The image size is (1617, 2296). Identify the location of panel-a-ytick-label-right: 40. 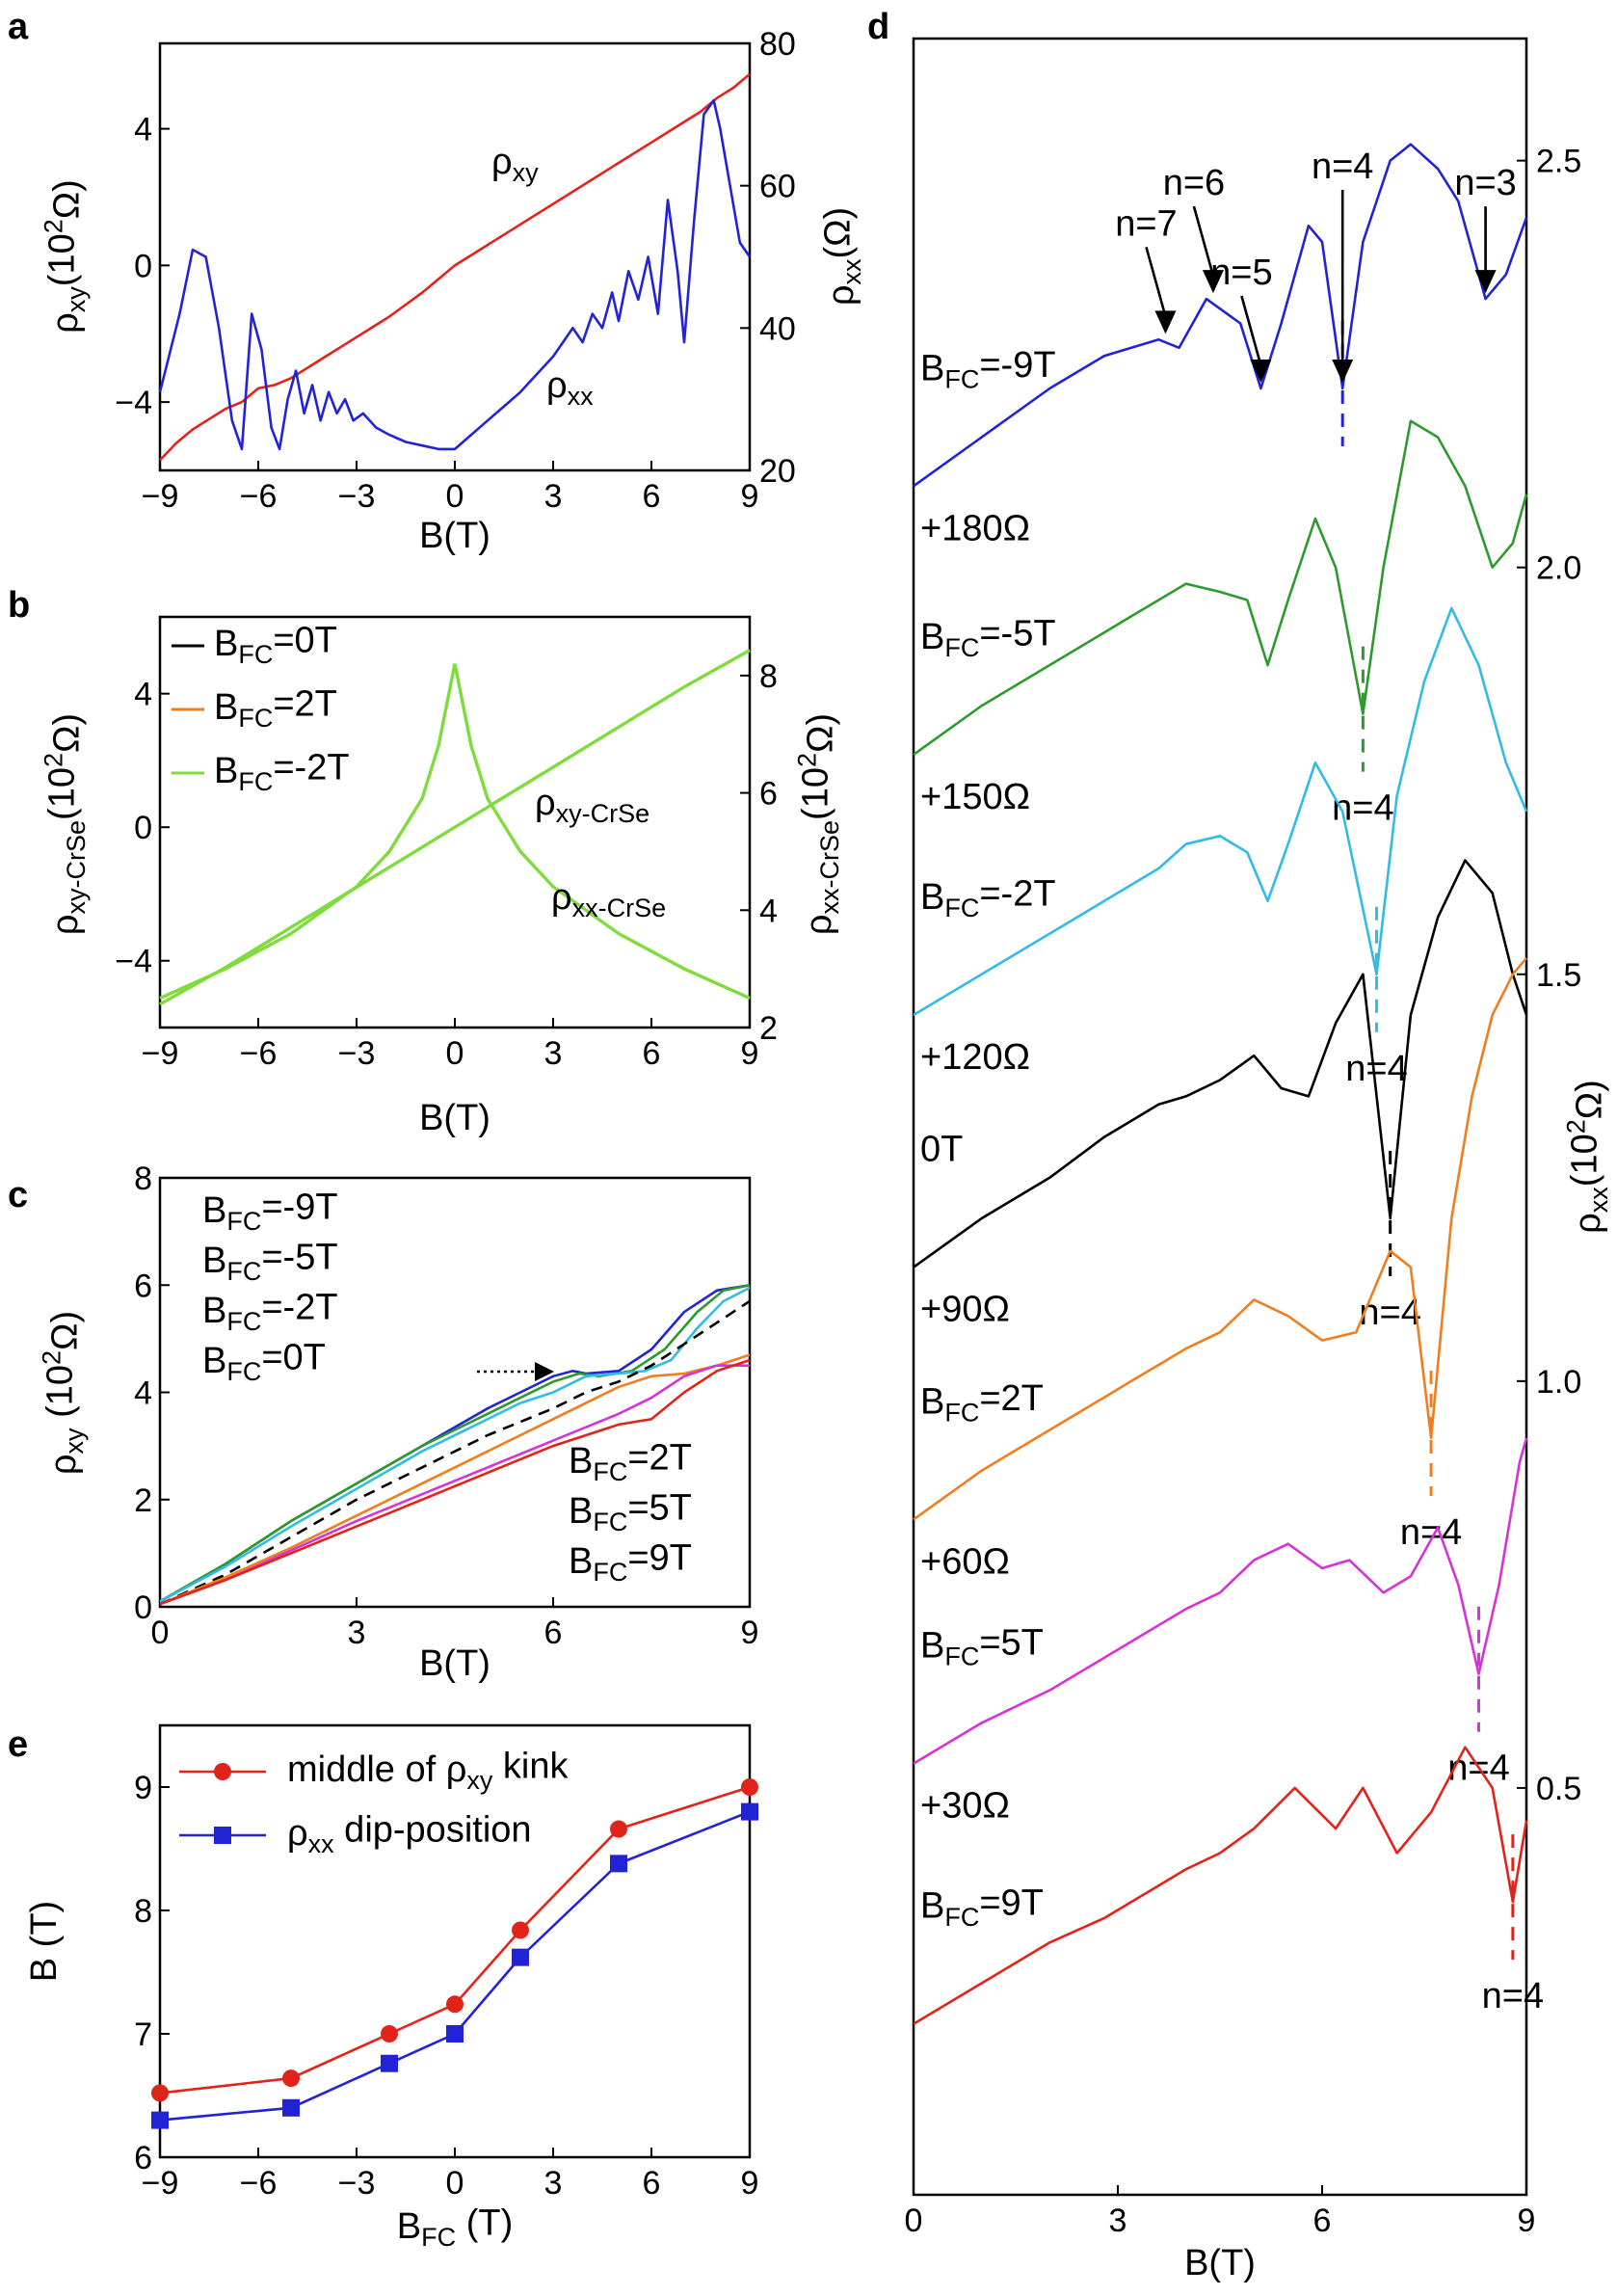
(777, 328).